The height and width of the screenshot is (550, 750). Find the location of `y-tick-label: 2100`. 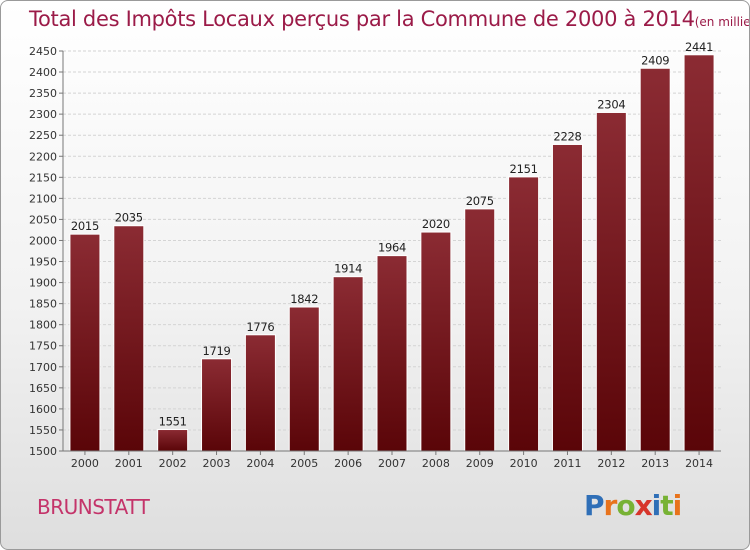

y-tick-label: 2100 is located at coordinates (43, 198).